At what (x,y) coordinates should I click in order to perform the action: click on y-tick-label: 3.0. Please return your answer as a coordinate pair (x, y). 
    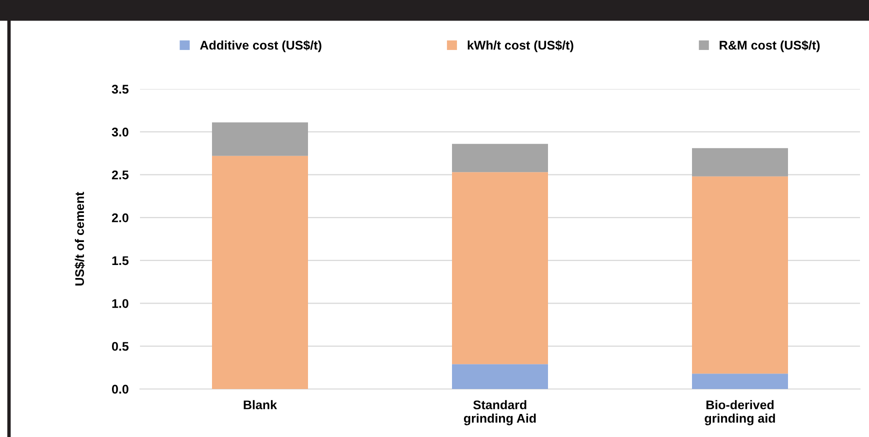
    Looking at the image, I should click on (120, 132).